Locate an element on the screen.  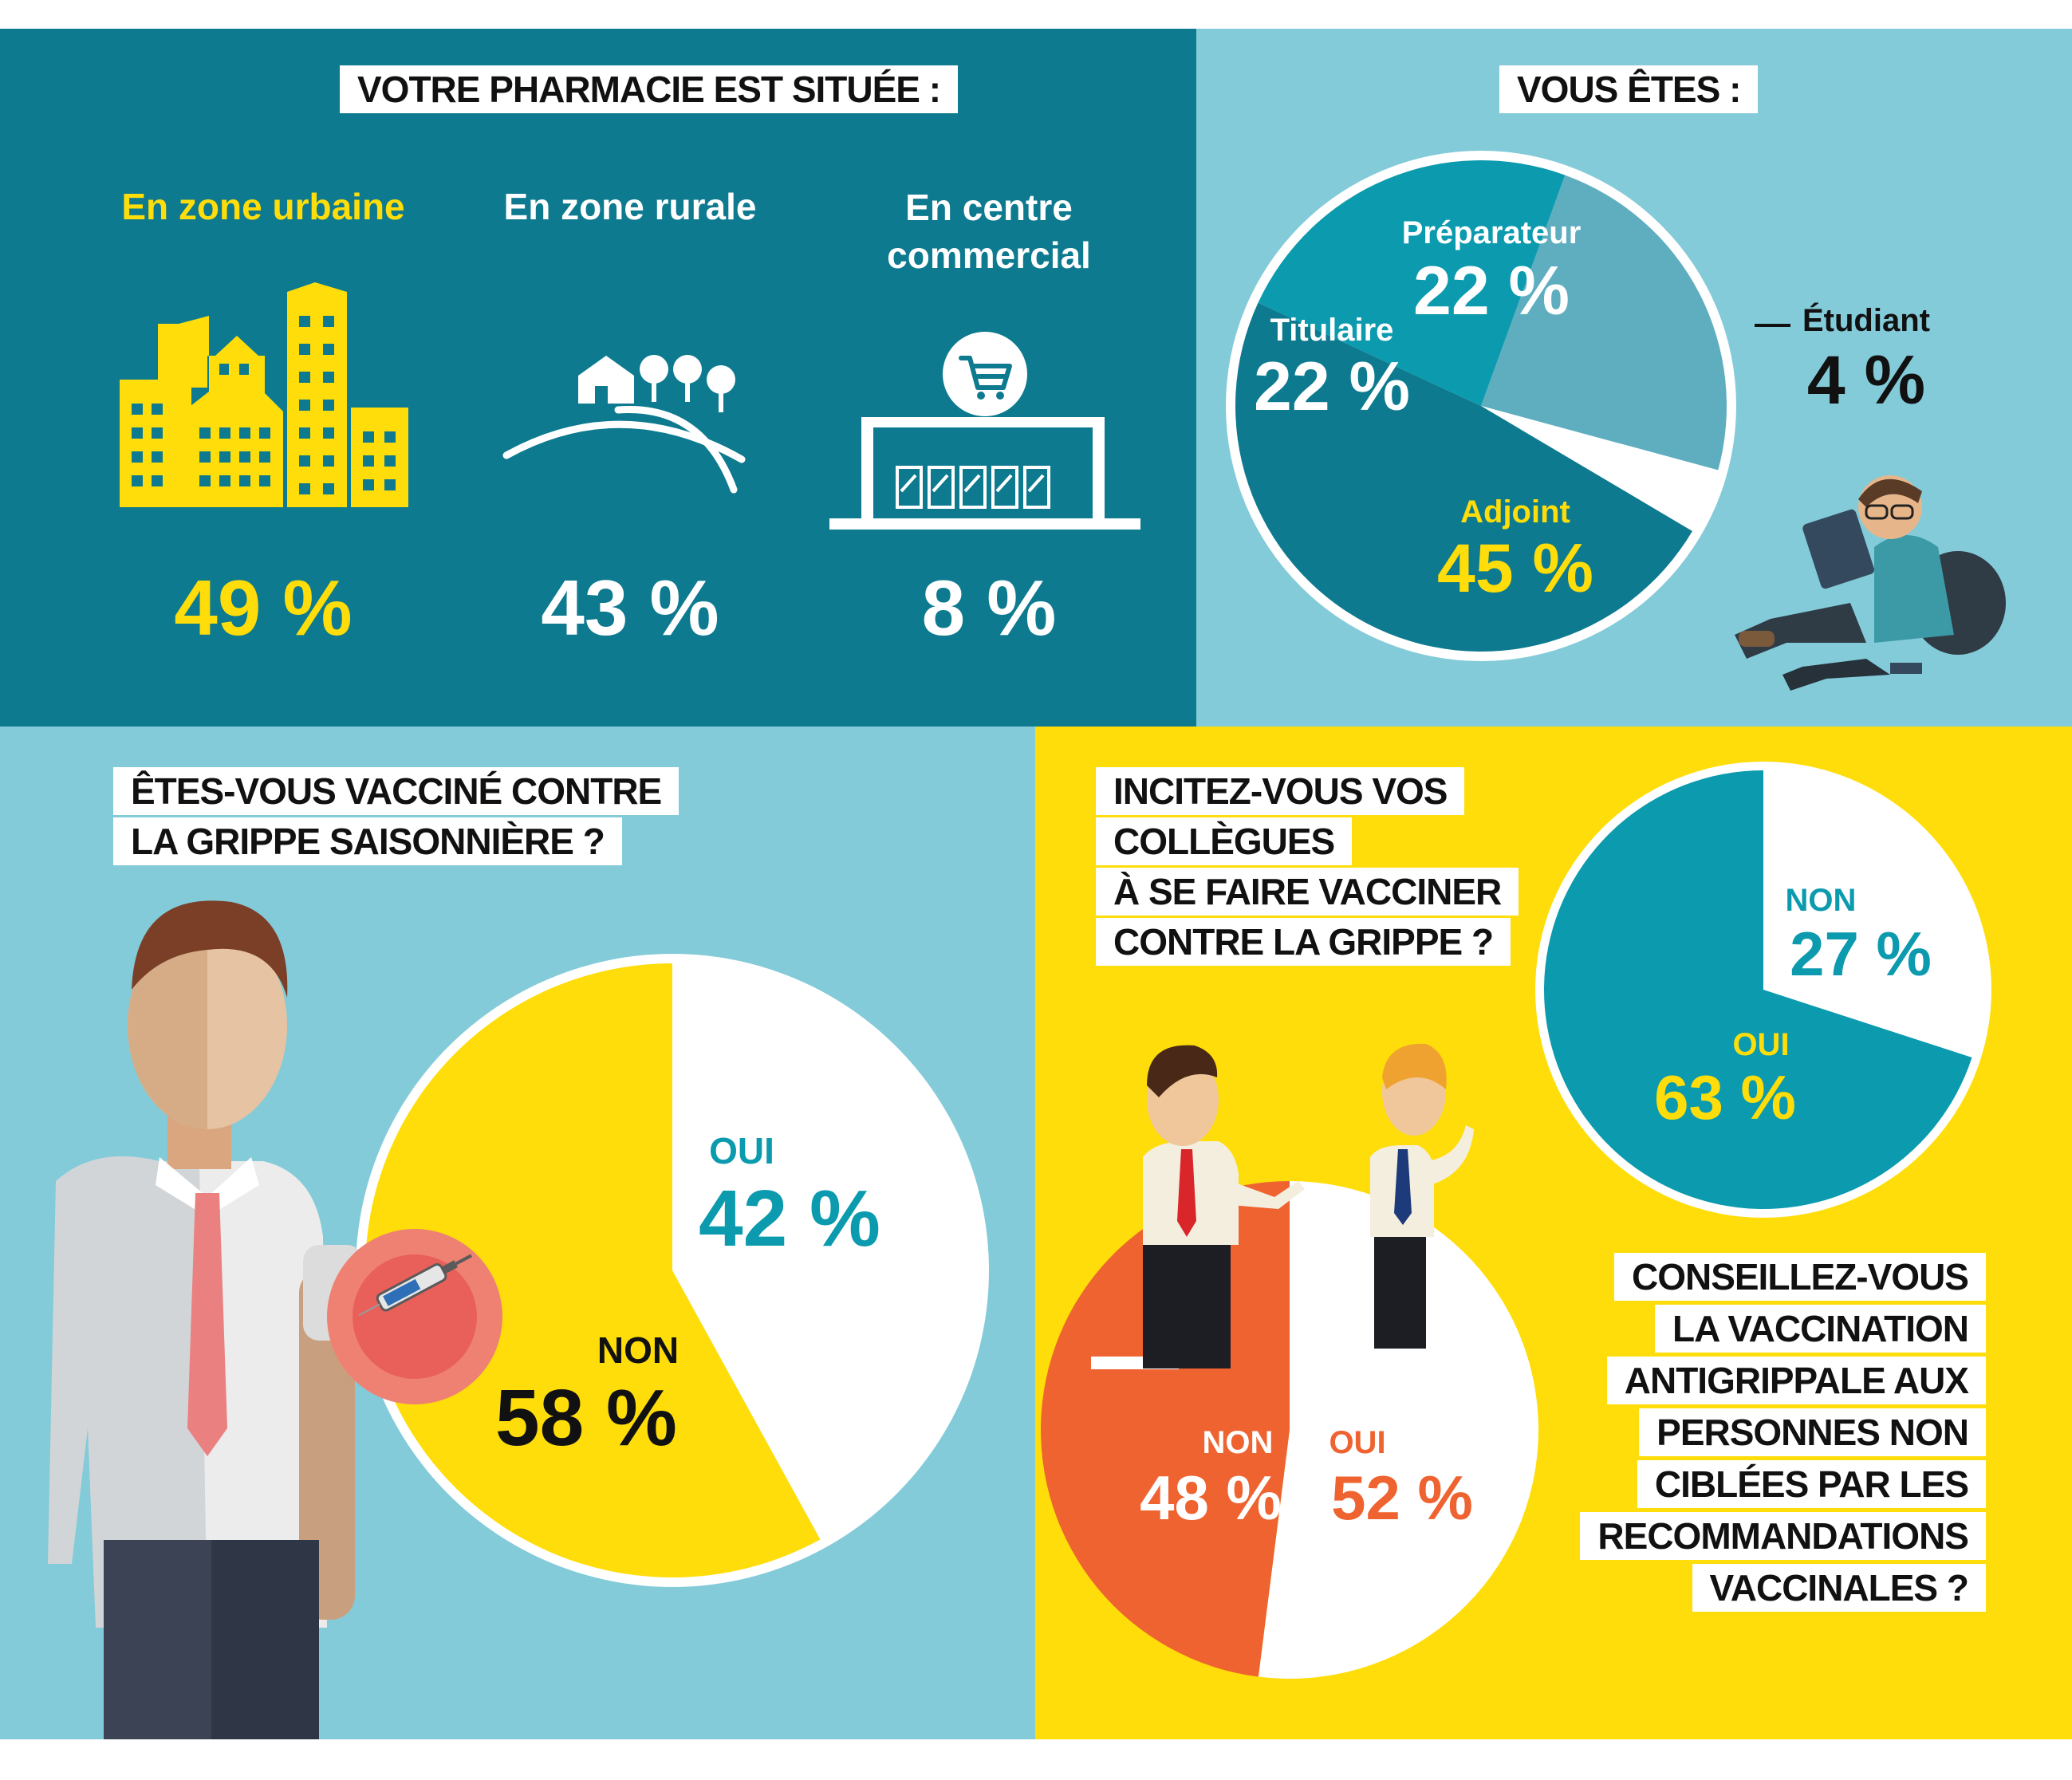
vacc-non-value: 58 % is located at coordinates (586, 1418).